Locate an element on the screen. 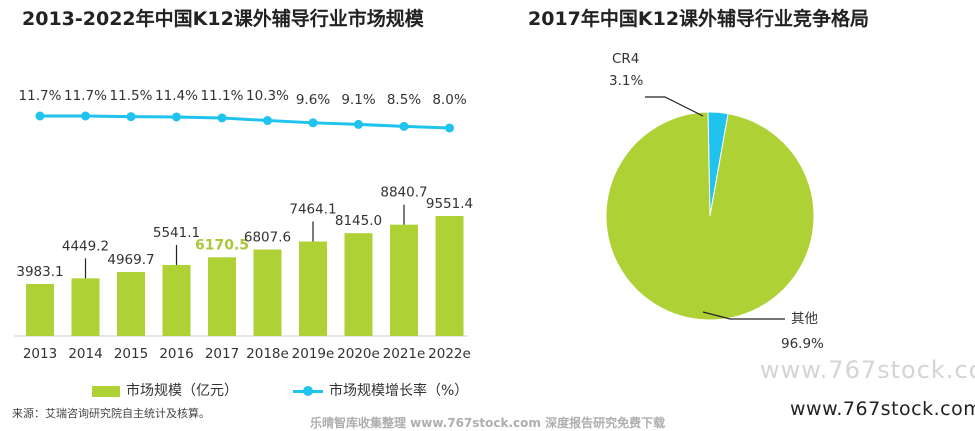 The image size is (975, 431). growth-point-2017 is located at coordinates (222, 118).